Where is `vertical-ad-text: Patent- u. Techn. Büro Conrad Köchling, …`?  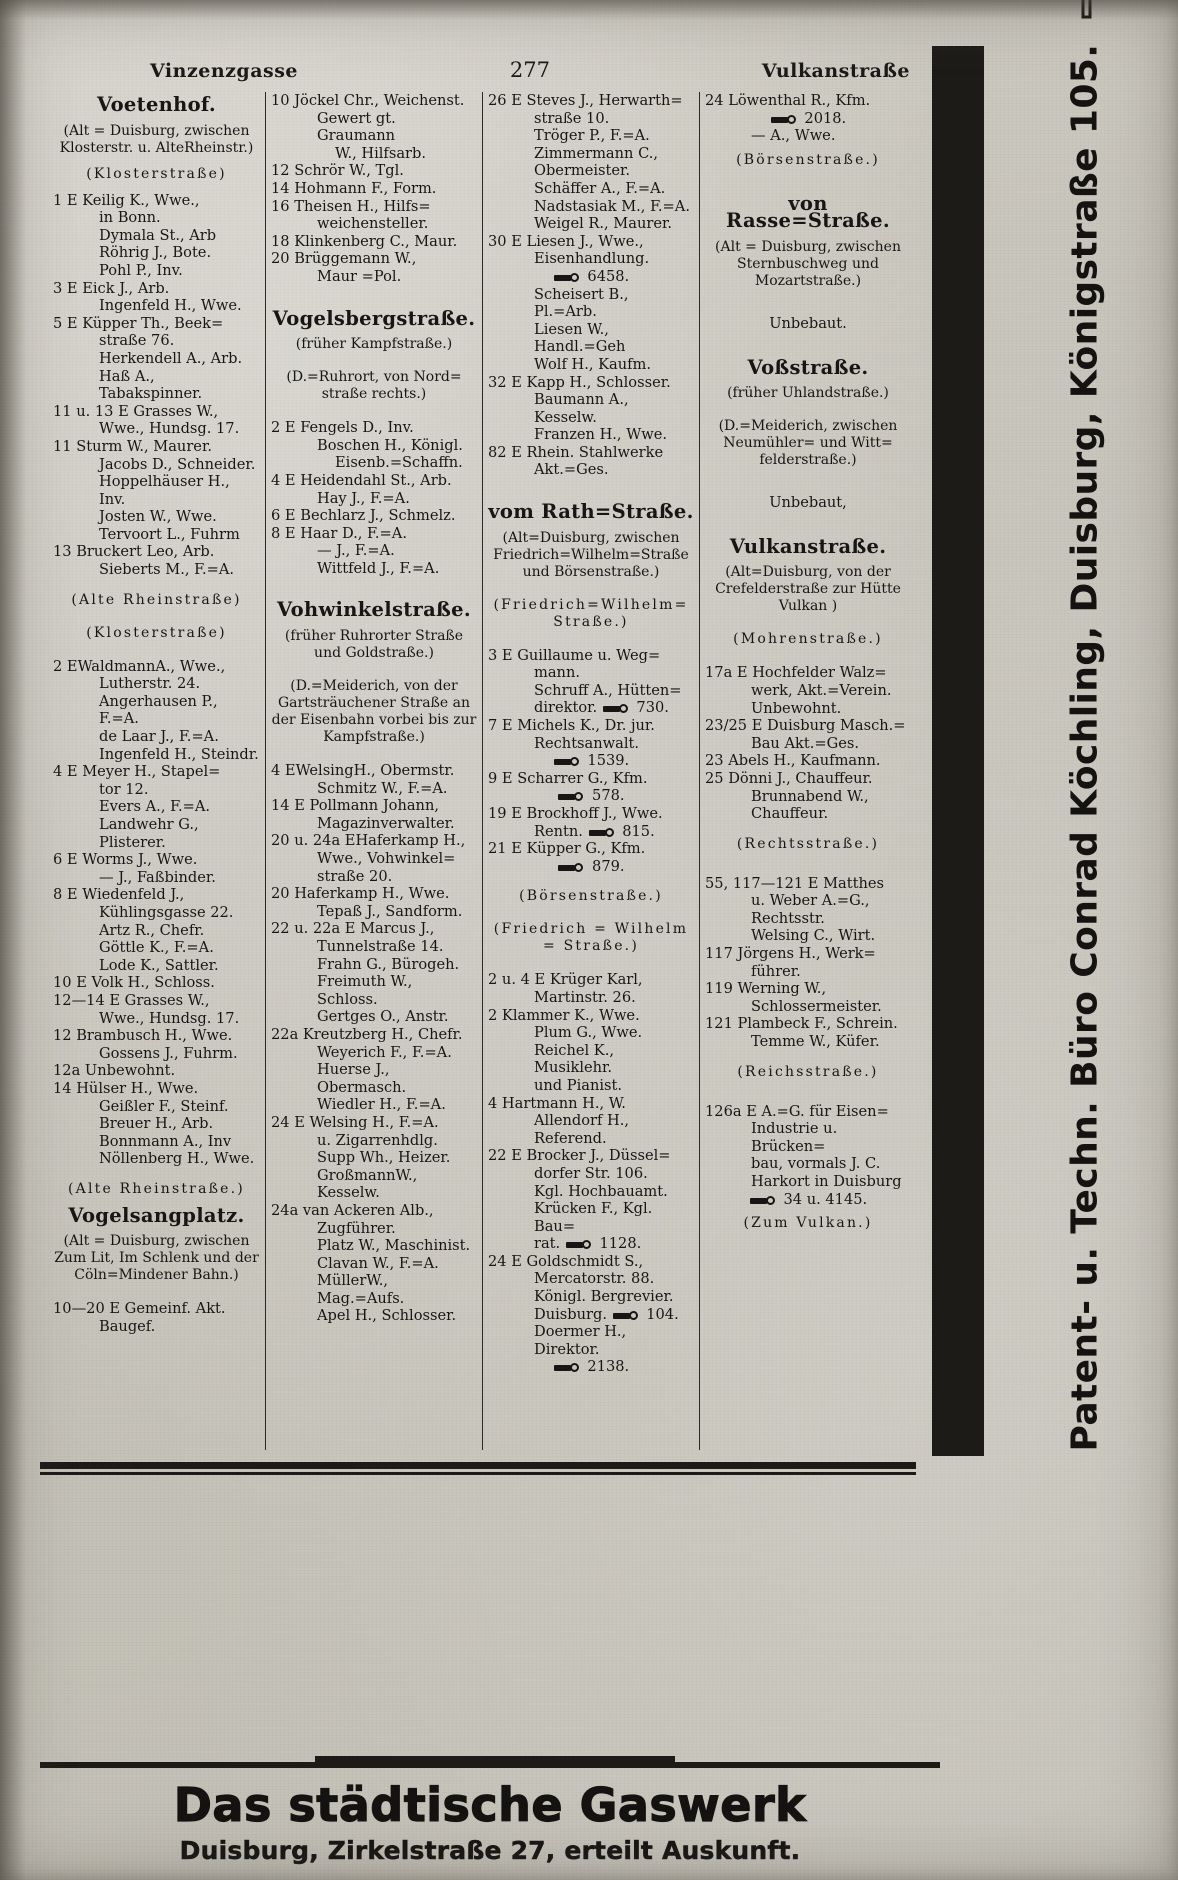
vertical-ad-text: Patent- u. Techn. Büro Conrad Köchling, … is located at coordinates (1085, 726).